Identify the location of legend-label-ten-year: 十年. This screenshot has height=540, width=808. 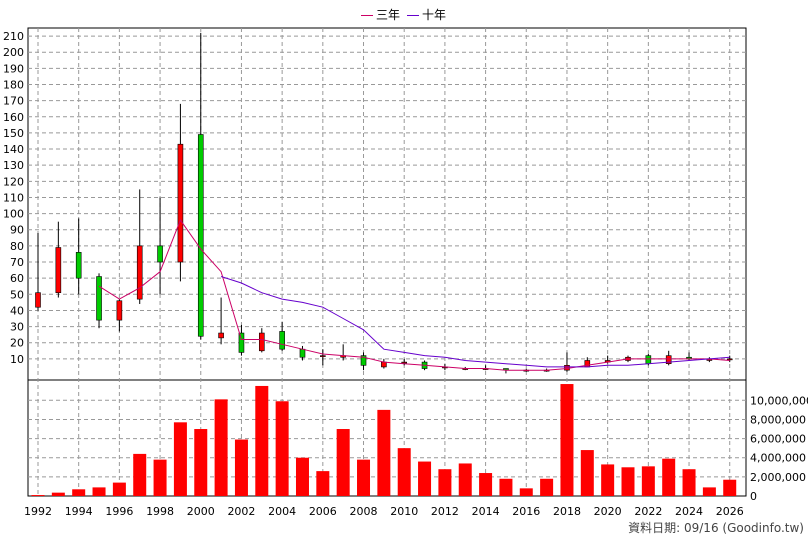
(434, 15).